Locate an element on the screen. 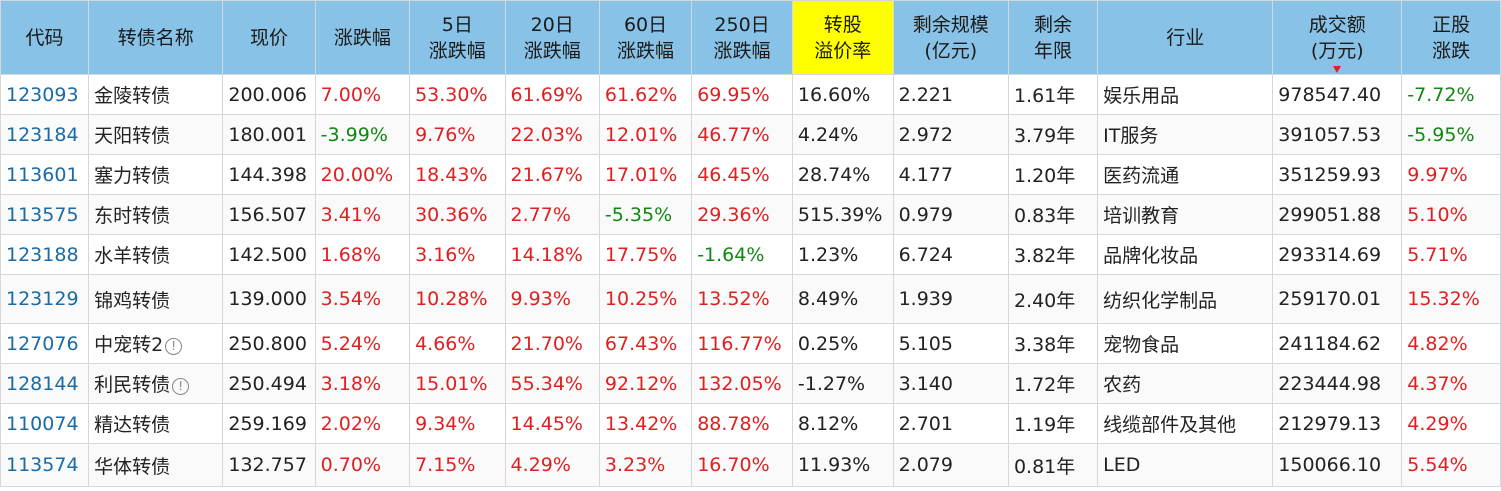 This screenshot has height=491, width=1501. change-60d-cell: -5.35% is located at coordinates (645, 214).